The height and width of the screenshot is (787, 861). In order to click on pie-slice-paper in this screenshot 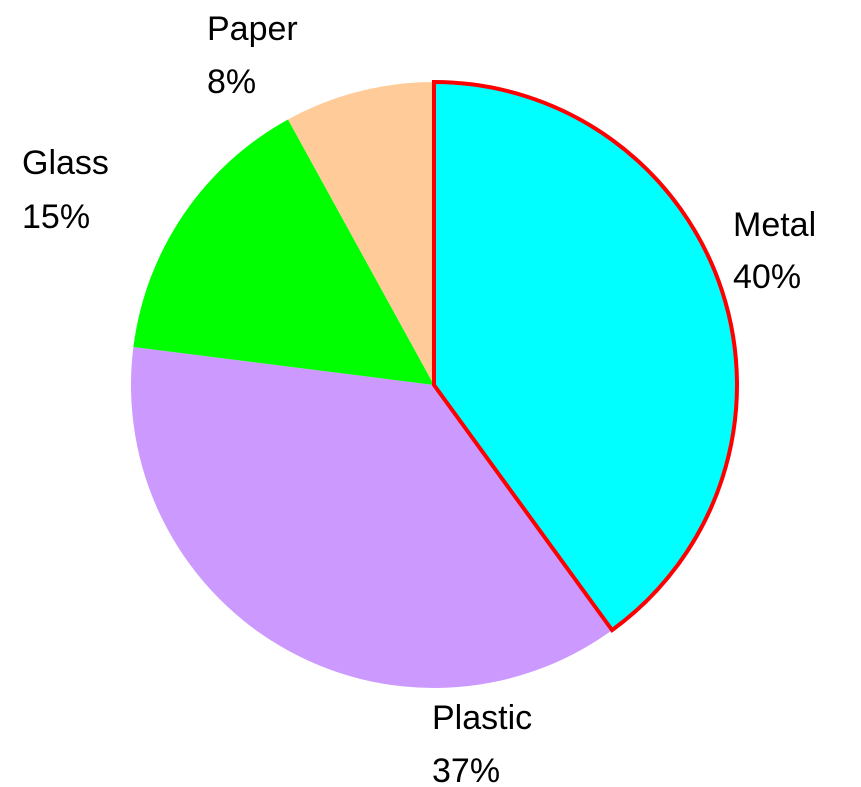, I will do `click(361, 233)`.